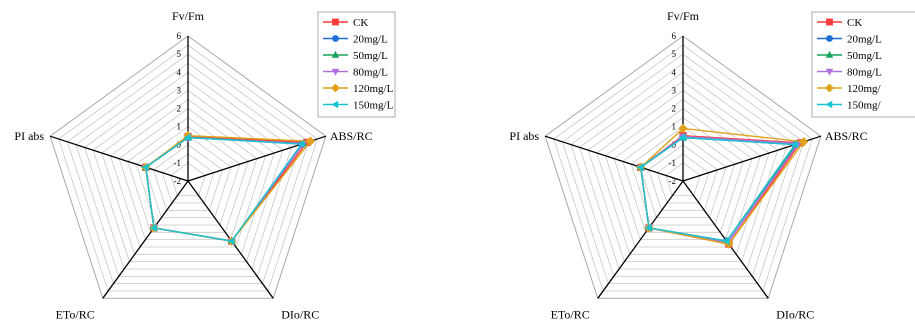  Describe the element at coordinates (864, 56) in the screenshot. I see `legend-label: 50mg/L` at that location.